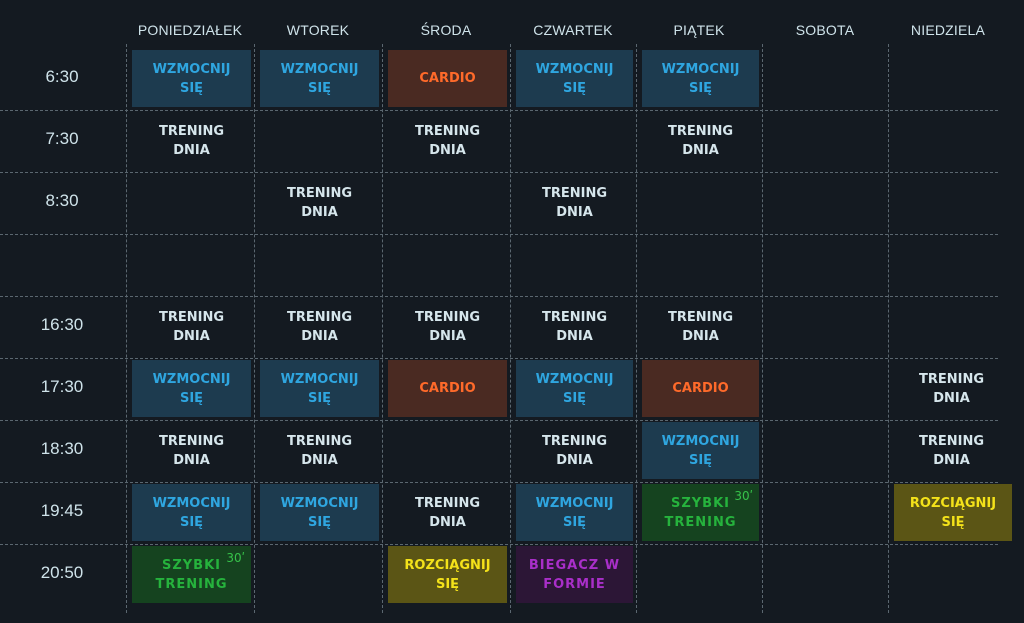 This screenshot has width=1024, height=623. Describe the element at coordinates (62, 386) in the screenshot. I see `time-label: 17:30` at that location.